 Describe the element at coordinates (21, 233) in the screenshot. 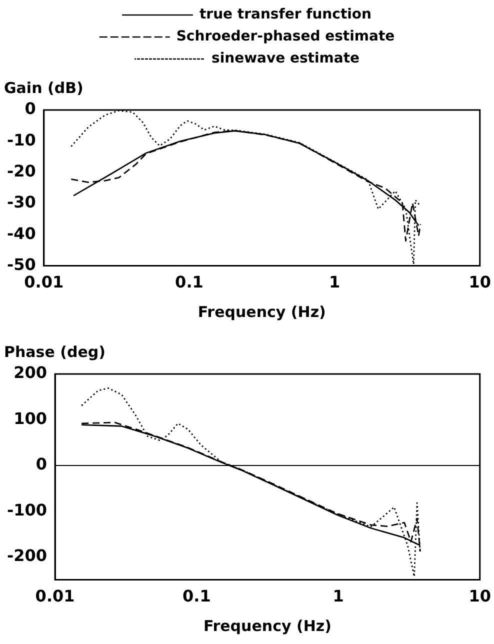

I see `y-tick-label: -40` at that location.